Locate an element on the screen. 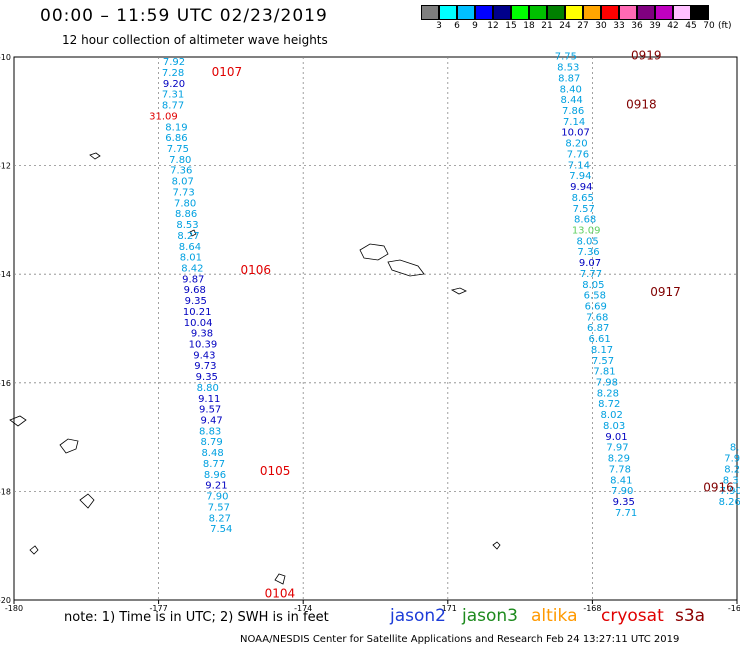 The image size is (740, 650). wave-height-point: 9.11 is located at coordinates (209, 399).